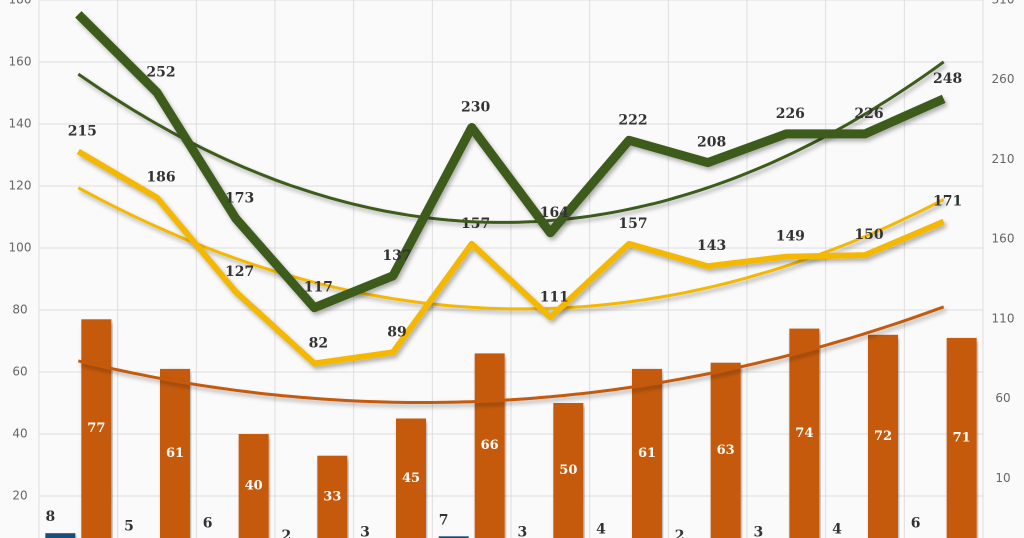  I want to click on y-tick-label: 20, so click(19, 496).